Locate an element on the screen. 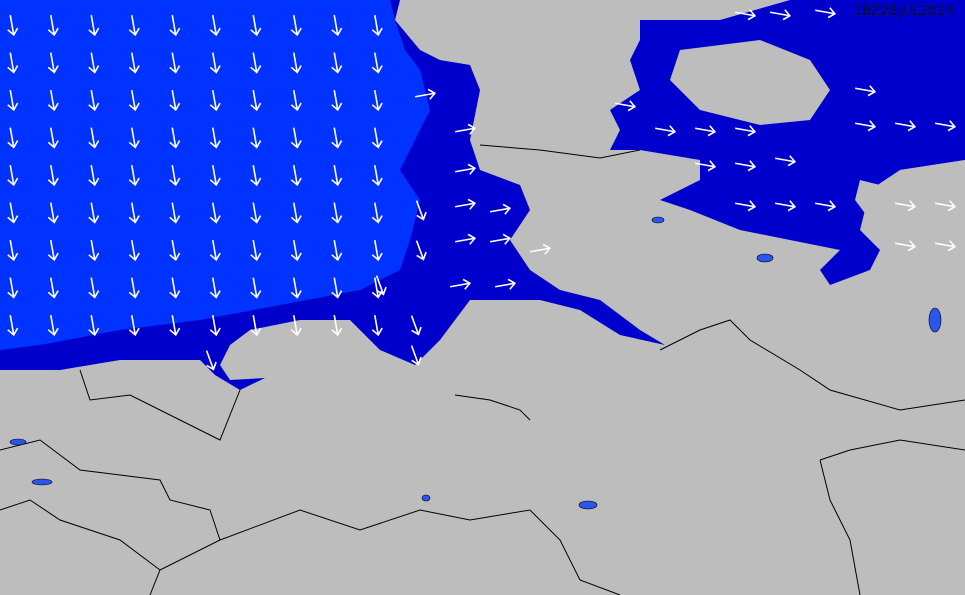 Image resolution: width=965 pixels, height=595 pixels. danish-island is located at coordinates (750, 82).